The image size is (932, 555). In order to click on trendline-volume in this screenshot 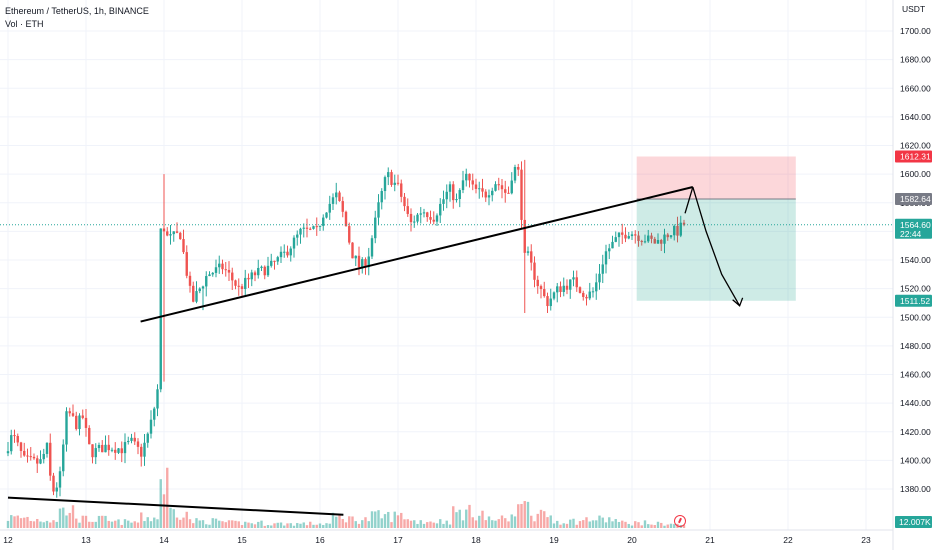, I will do `click(175, 506)`.